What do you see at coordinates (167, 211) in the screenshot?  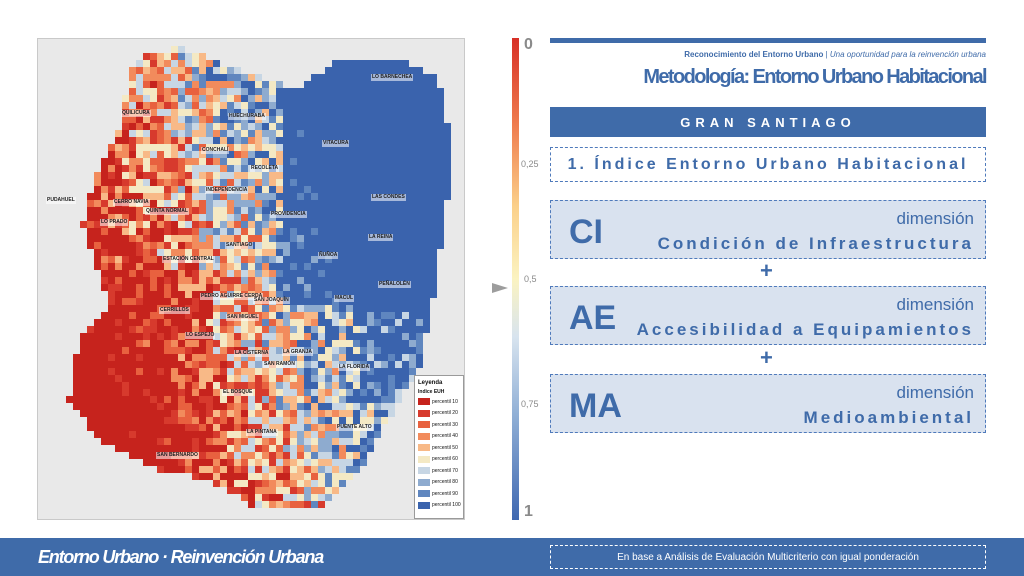 I see `place-label: QUINTA NORMAL` at bounding box center [167, 211].